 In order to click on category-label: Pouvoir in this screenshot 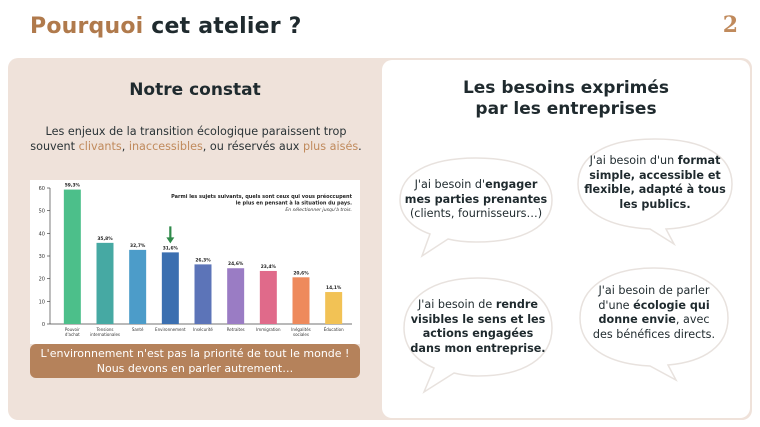, I will do `click(72, 329)`.